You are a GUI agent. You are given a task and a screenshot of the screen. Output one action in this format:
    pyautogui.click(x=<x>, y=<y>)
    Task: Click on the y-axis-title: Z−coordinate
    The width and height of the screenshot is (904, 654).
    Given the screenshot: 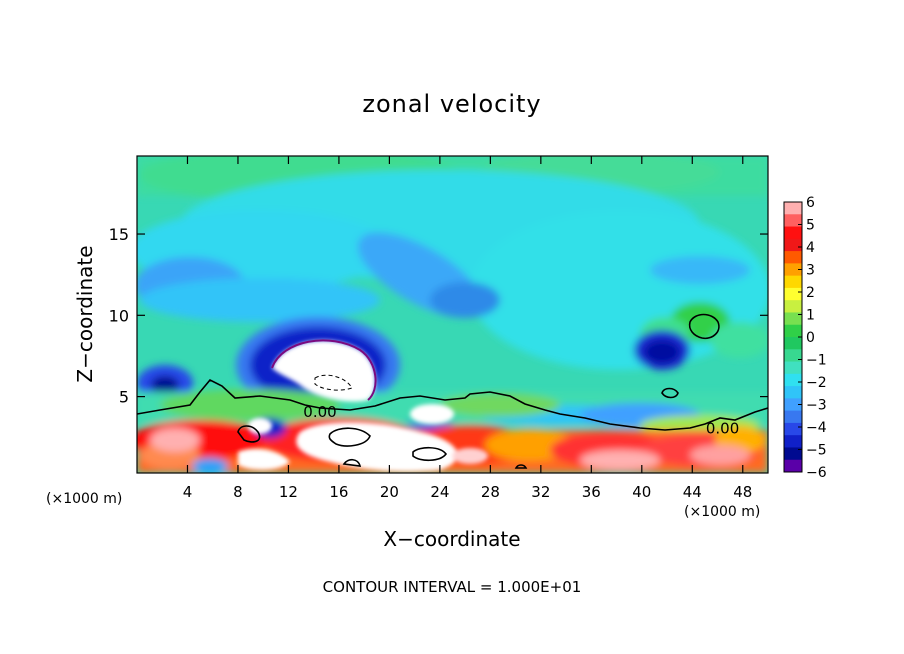 What is the action you would take?
    pyautogui.click(x=85, y=313)
    